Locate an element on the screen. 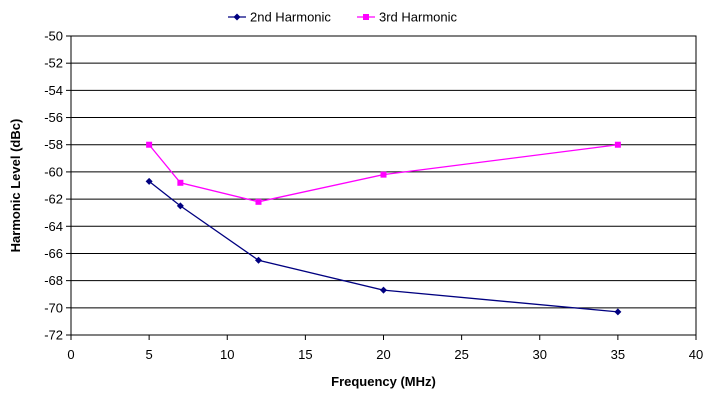 This screenshot has width=712, height=393. x-tick-label: 35 is located at coordinates (618, 354).